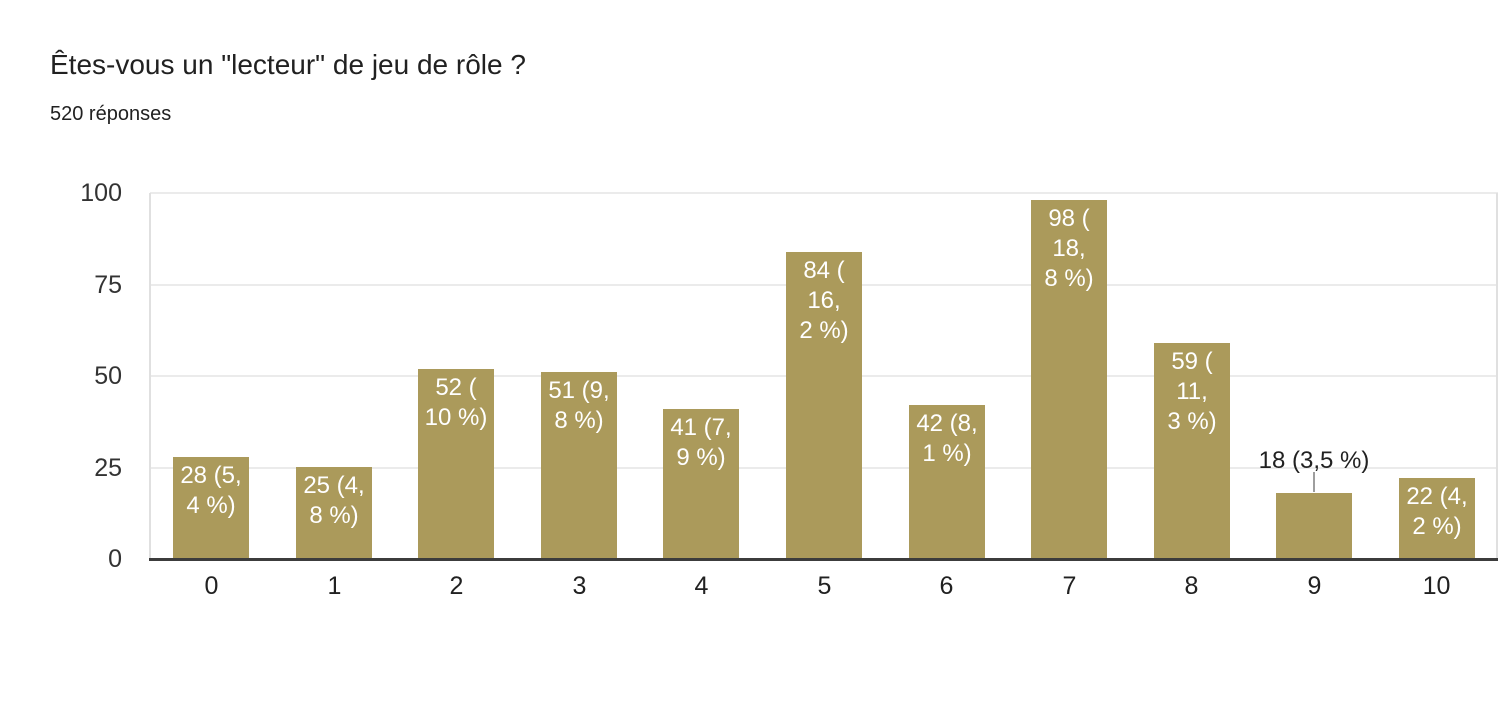 The height and width of the screenshot is (713, 1500). I want to click on bar-label-9: 18 (3,5 %), so click(1314, 460).